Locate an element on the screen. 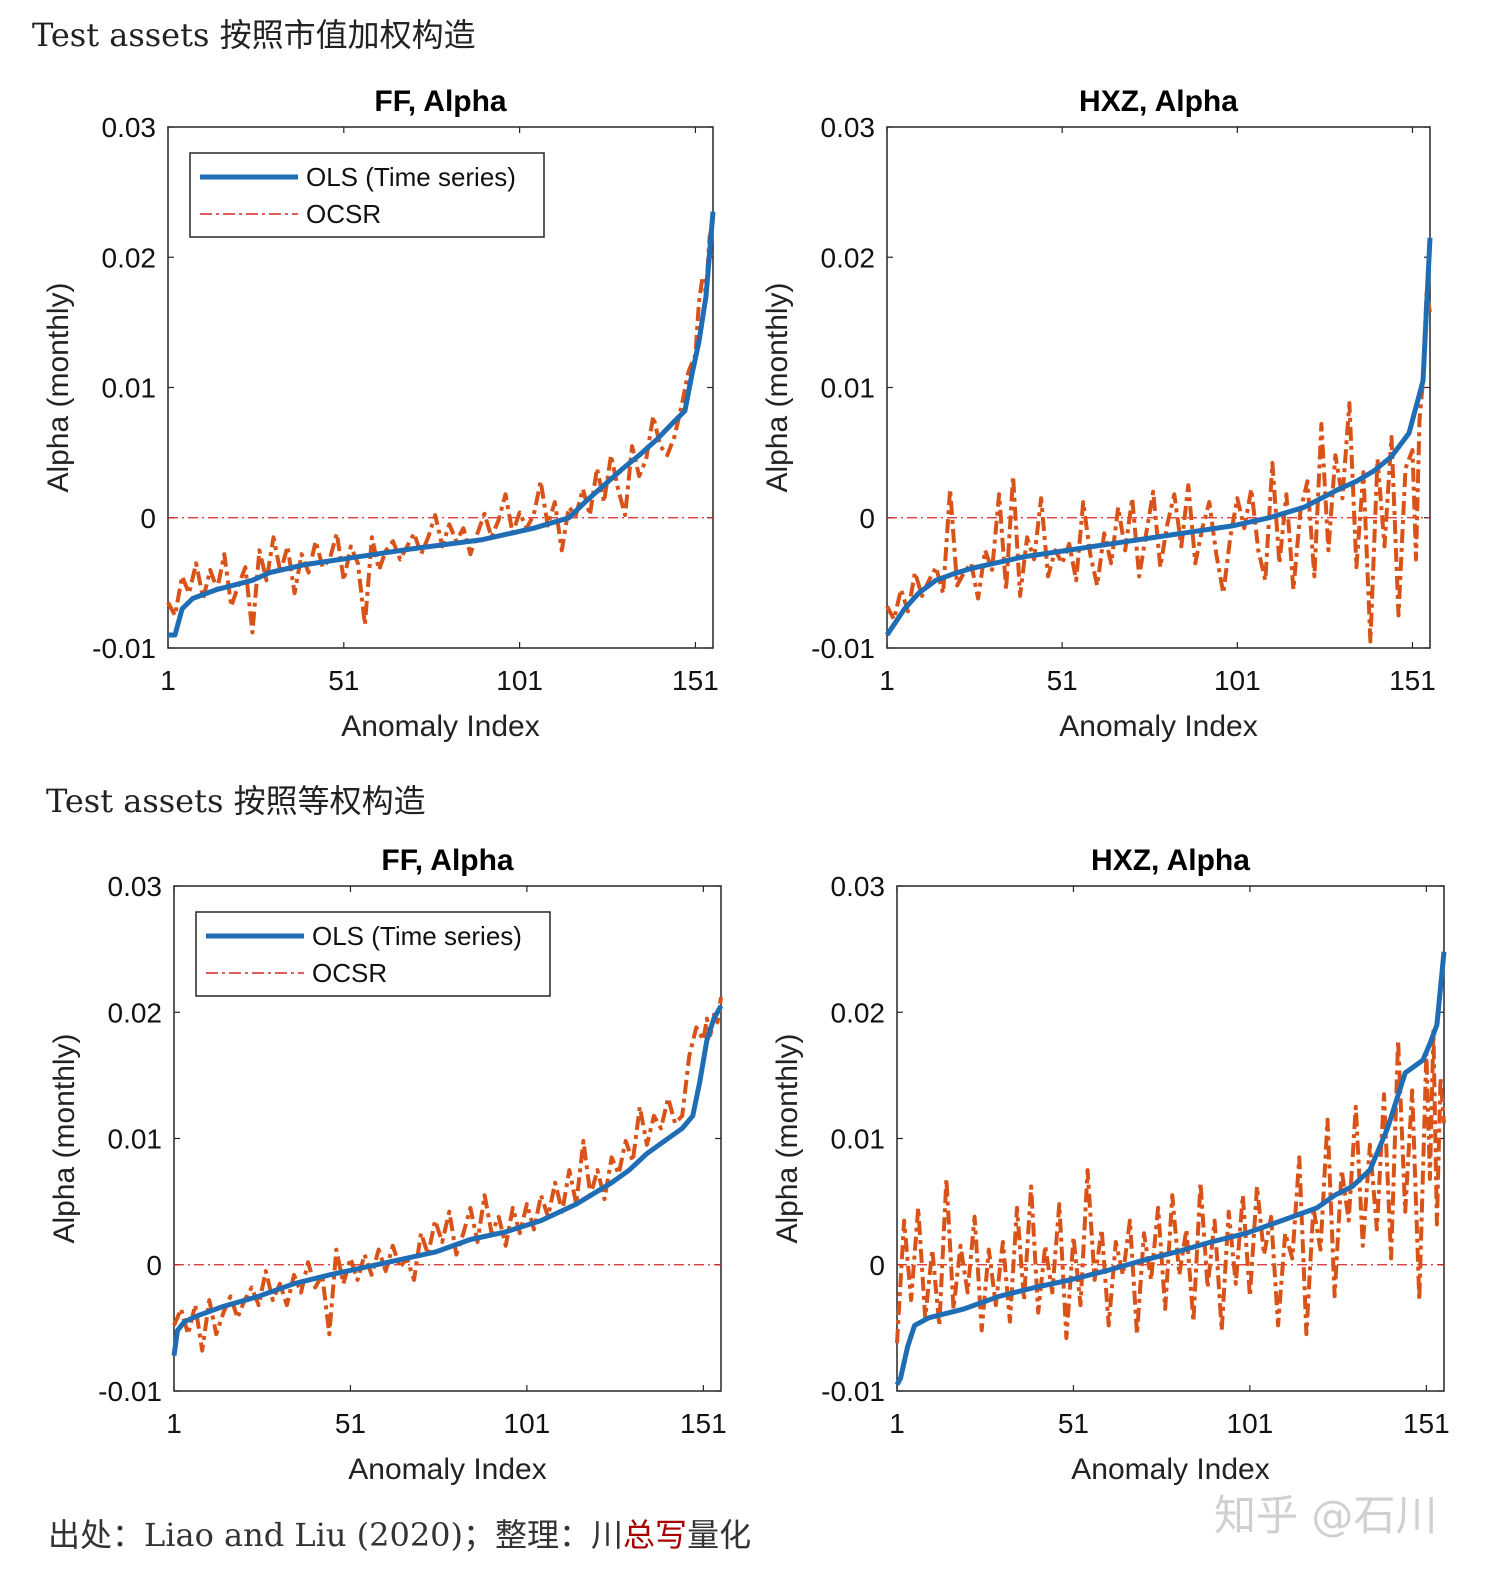  footer-brand-part-2: 总写 is located at coordinates (655, 1535).